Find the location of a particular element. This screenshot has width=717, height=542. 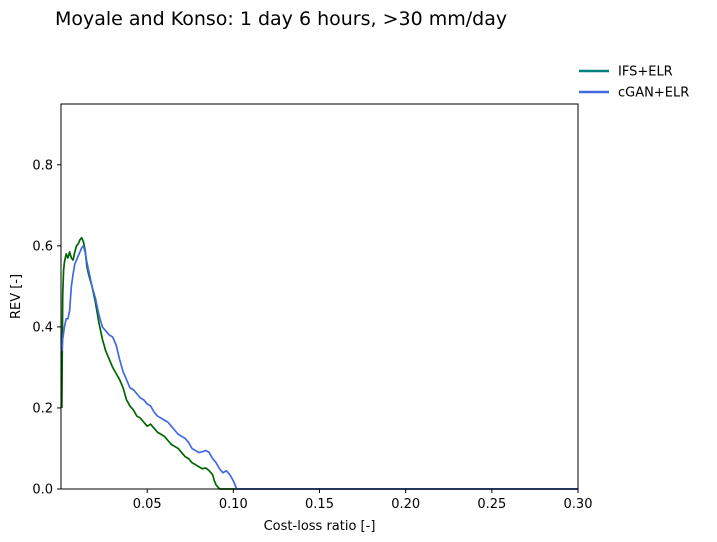

y-axis: 0.0 0.2 0.4 0.6 0.8 is located at coordinates (46, 328).